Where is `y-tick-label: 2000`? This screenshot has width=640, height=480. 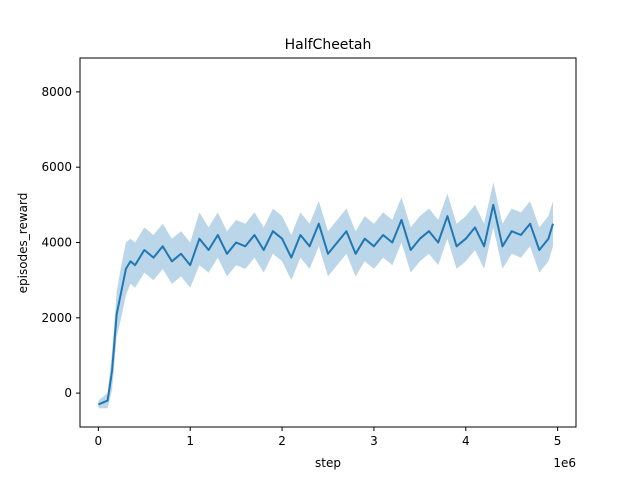
y-tick-label: 2000 is located at coordinates (56, 318).